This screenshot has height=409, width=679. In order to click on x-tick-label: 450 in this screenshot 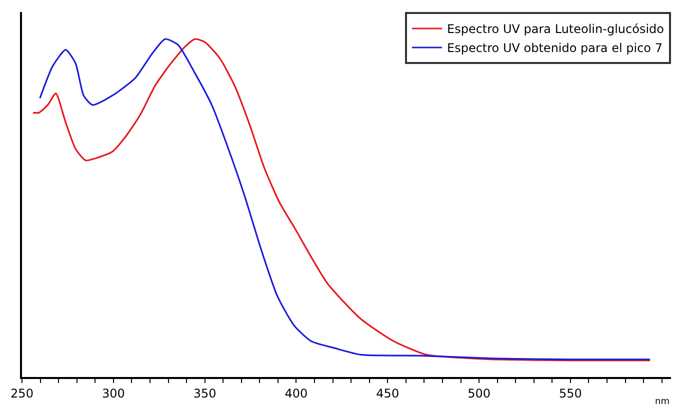, I will do `click(388, 393)`.